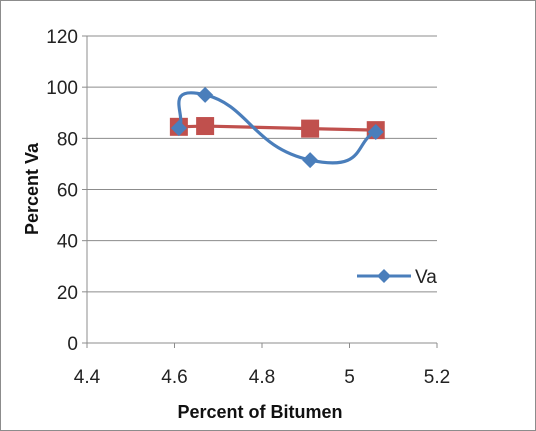 This screenshot has height=431, width=536. I want to click on y-tick-label: 0, so click(72, 344).